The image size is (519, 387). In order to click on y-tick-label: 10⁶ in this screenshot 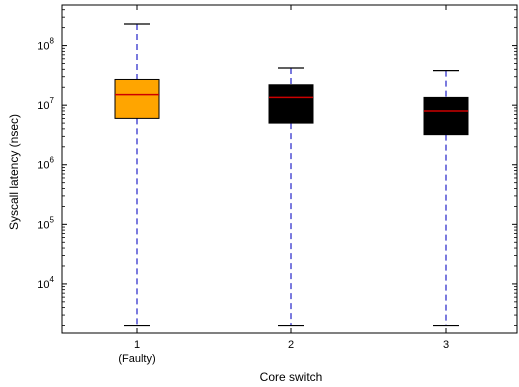, I will do `click(45, 164)`.